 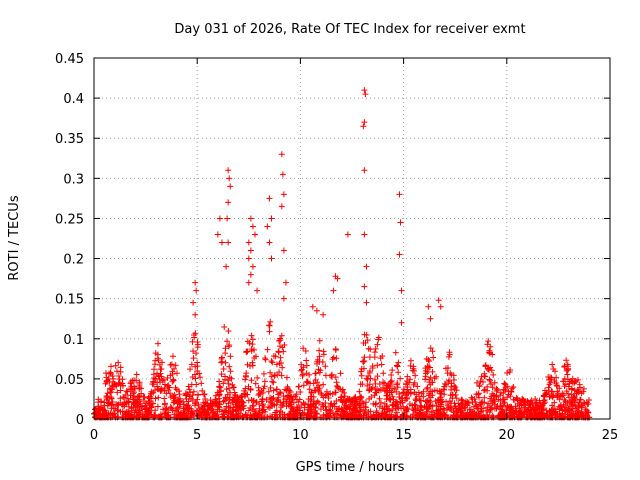 I want to click on x-tick-label: 10, so click(x=300, y=435).